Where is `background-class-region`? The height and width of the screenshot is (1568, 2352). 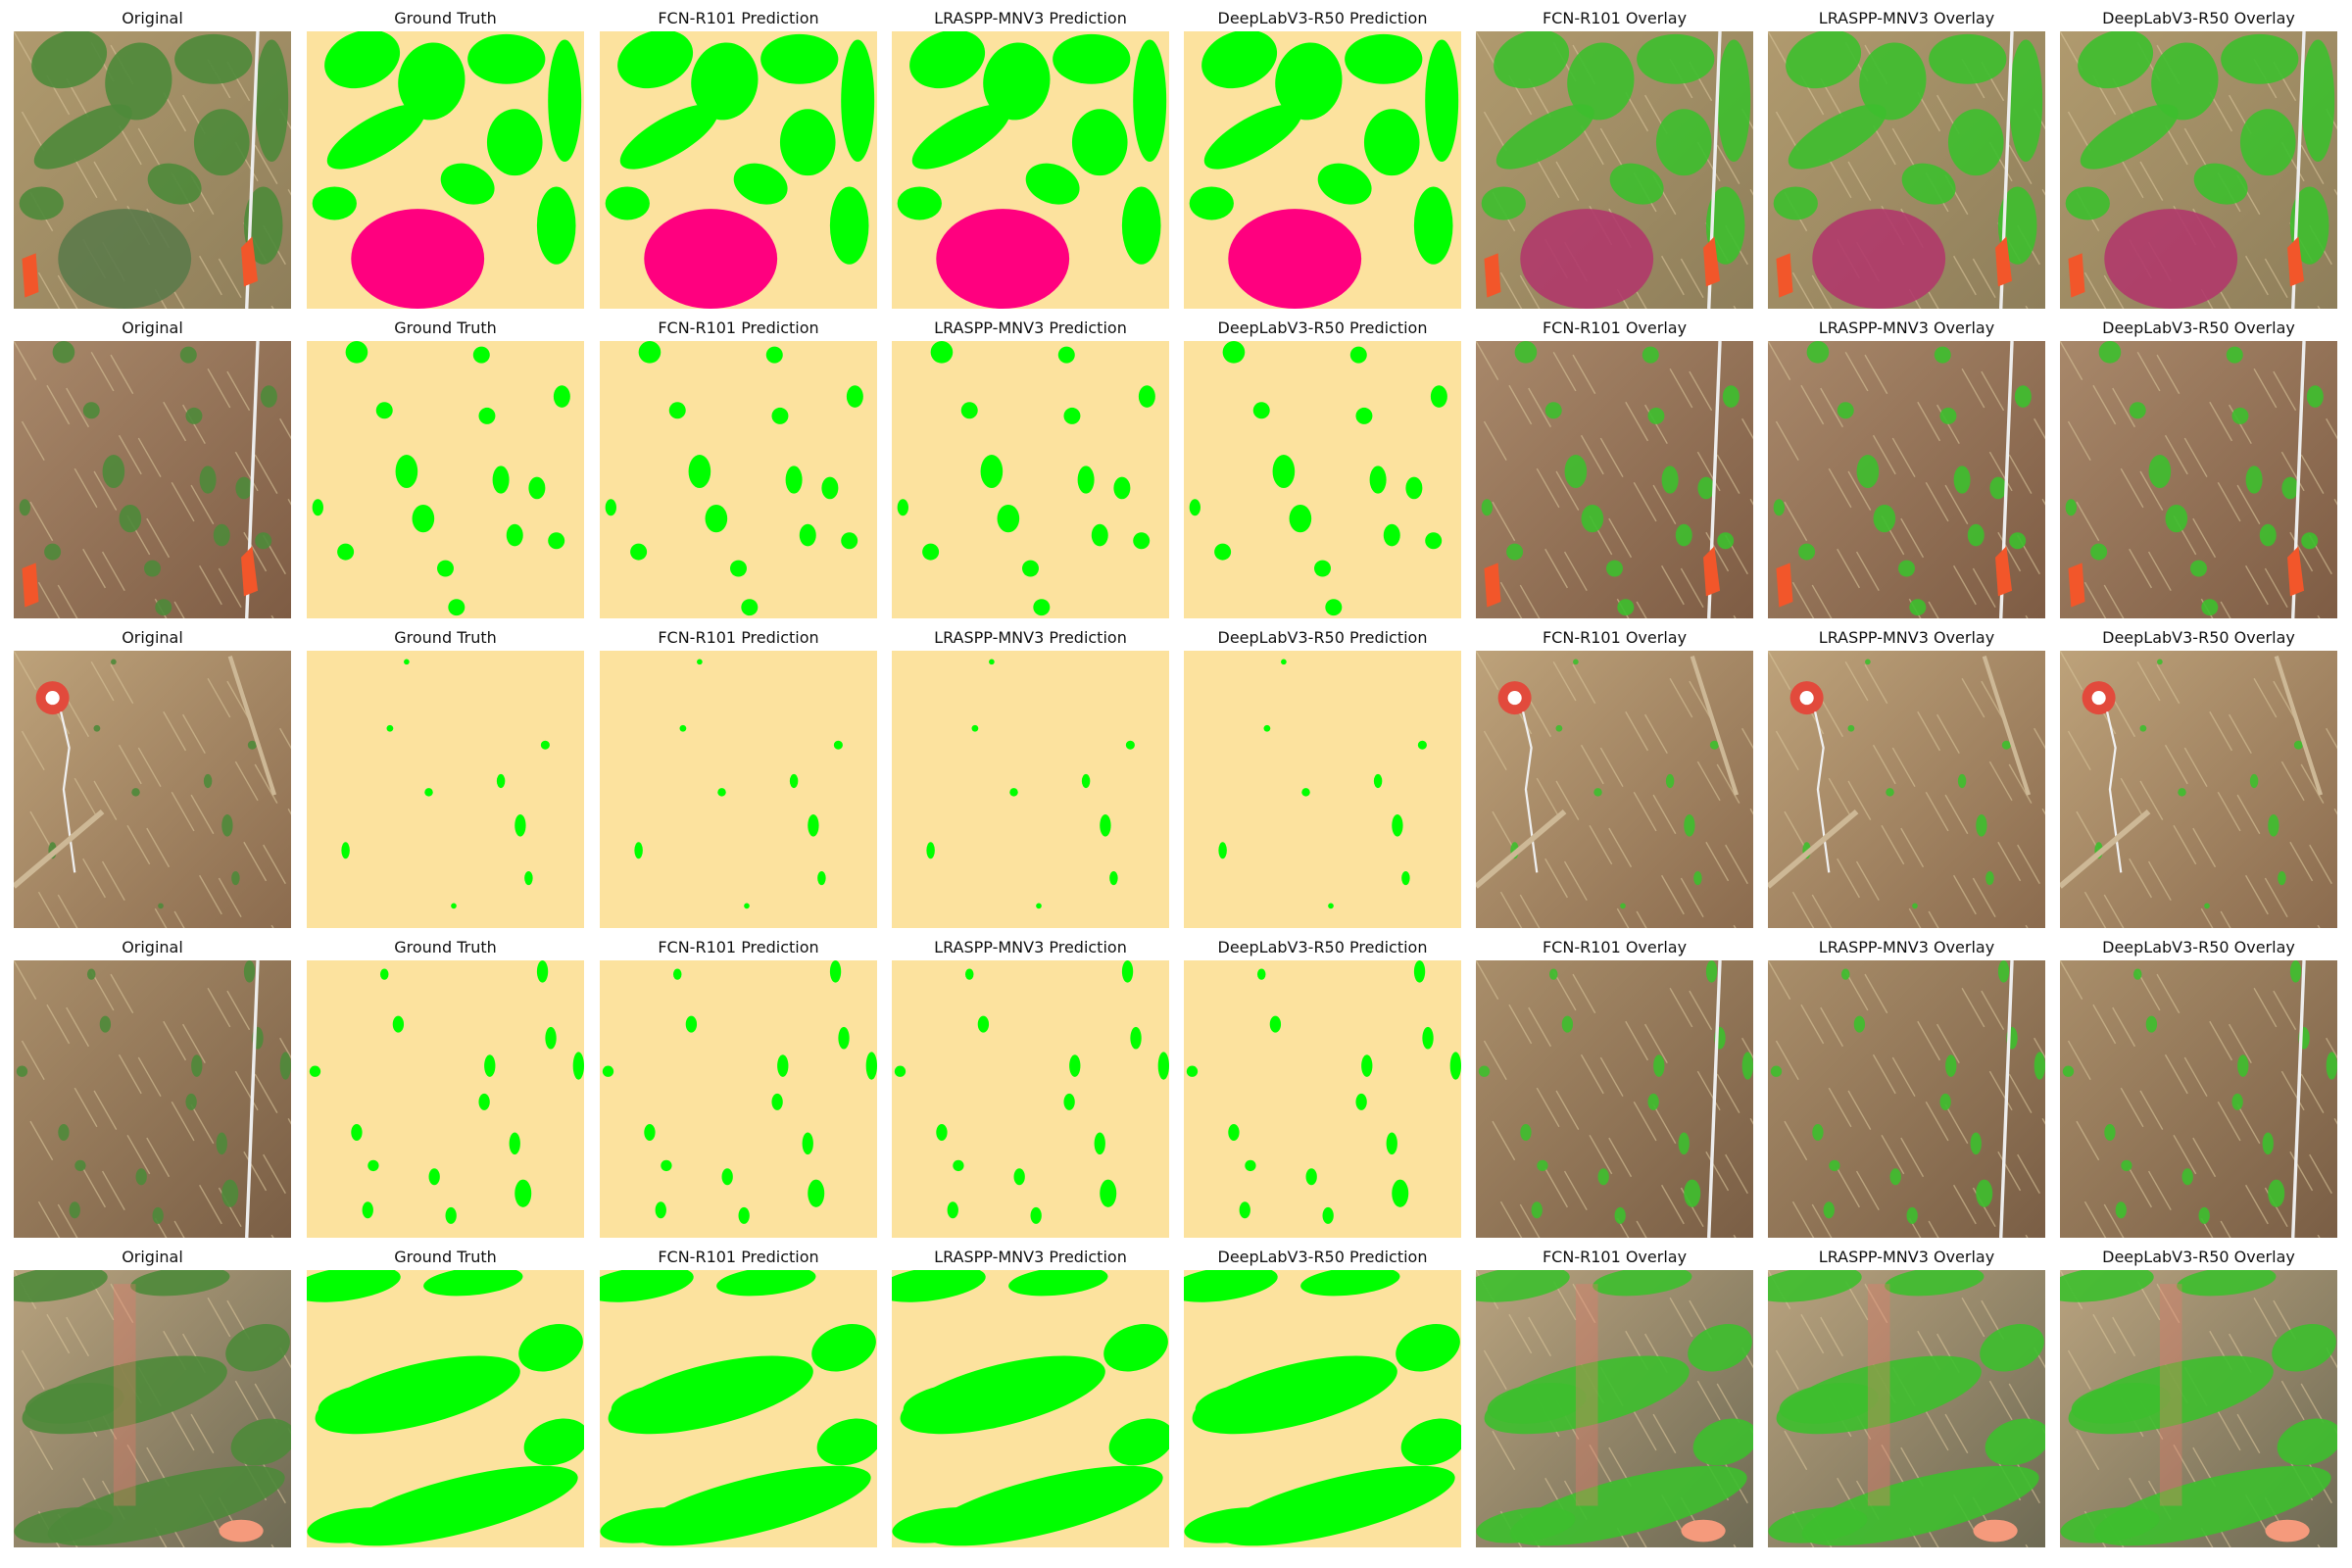 background-class-region is located at coordinates (1322, 1099).